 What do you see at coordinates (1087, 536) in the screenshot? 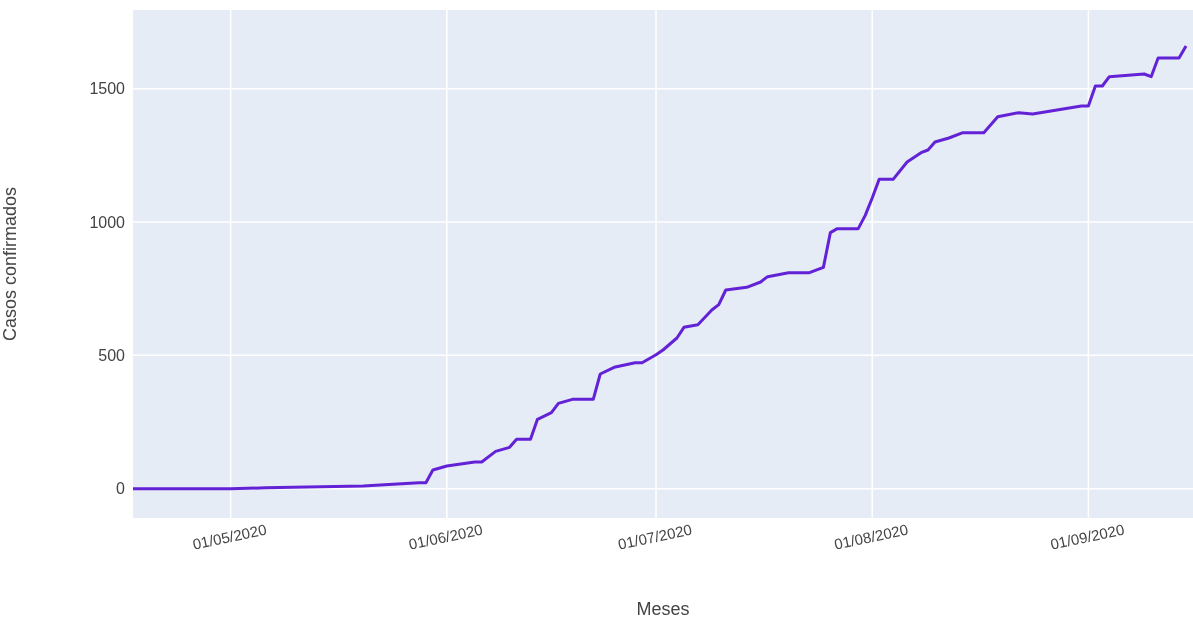
I see `x-tick-label: 01/09/2020` at bounding box center [1087, 536].